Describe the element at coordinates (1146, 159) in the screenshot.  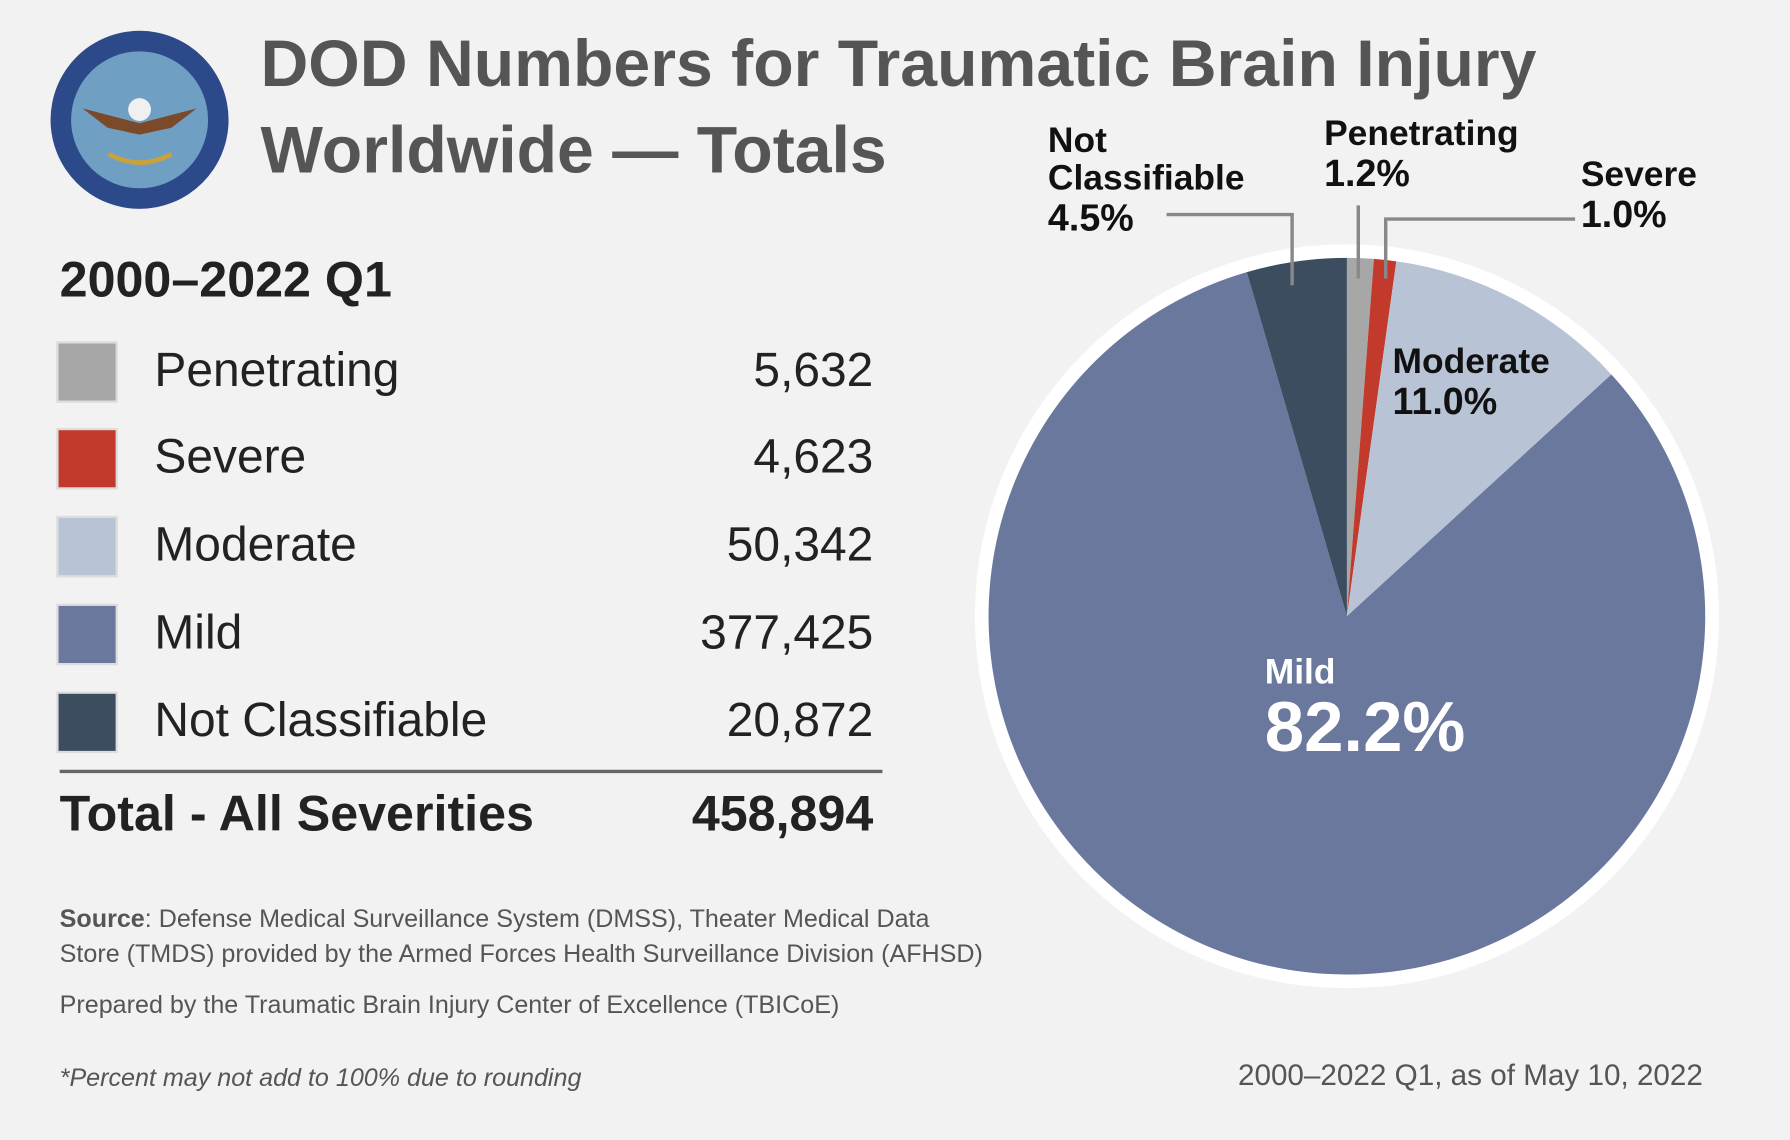
I see `slice-name: Not Classifiable` at that location.